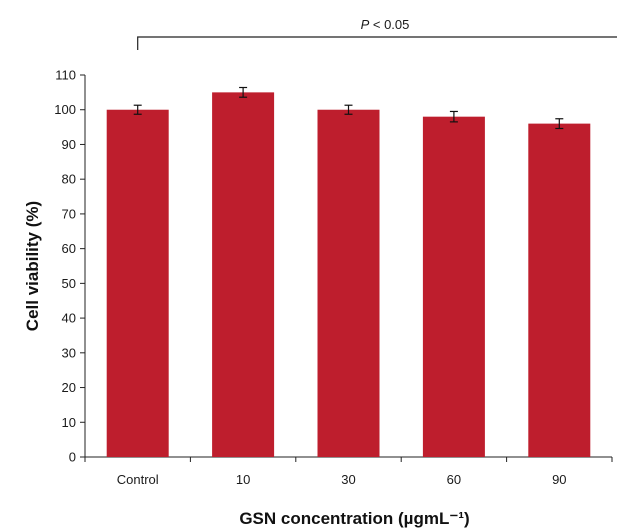 This screenshot has height=529, width=617. I want to click on x-tick-label: 30, so click(348, 479).